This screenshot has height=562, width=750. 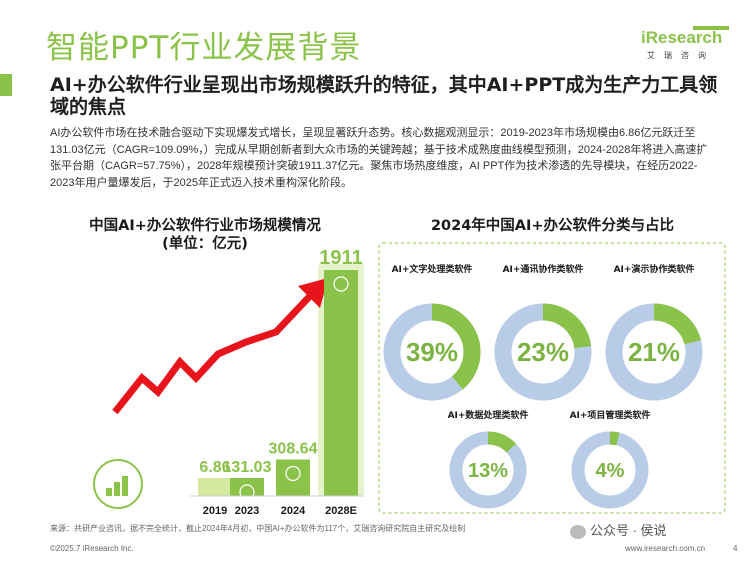 I want to click on bar-chart-subtitle: (单位：亿元), so click(x=205, y=244).